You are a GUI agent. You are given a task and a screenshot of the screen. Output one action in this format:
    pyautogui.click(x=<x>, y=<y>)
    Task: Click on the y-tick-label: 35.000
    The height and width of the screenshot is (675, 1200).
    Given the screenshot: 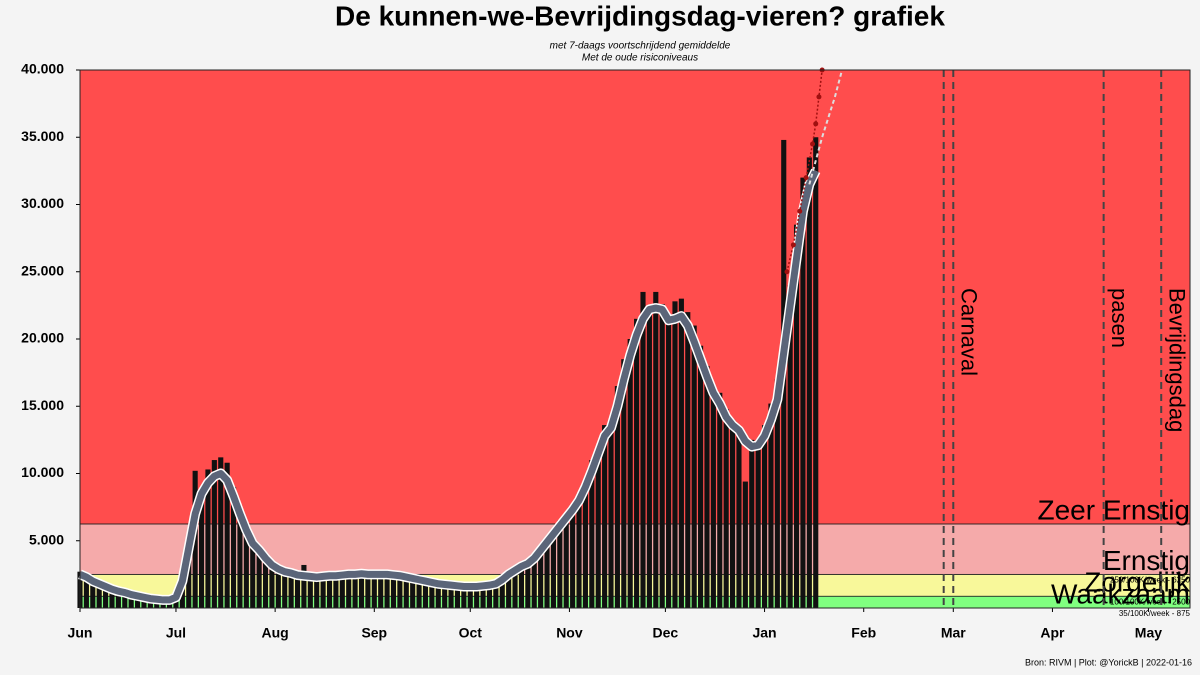 What is the action you would take?
    pyautogui.click(x=42, y=136)
    